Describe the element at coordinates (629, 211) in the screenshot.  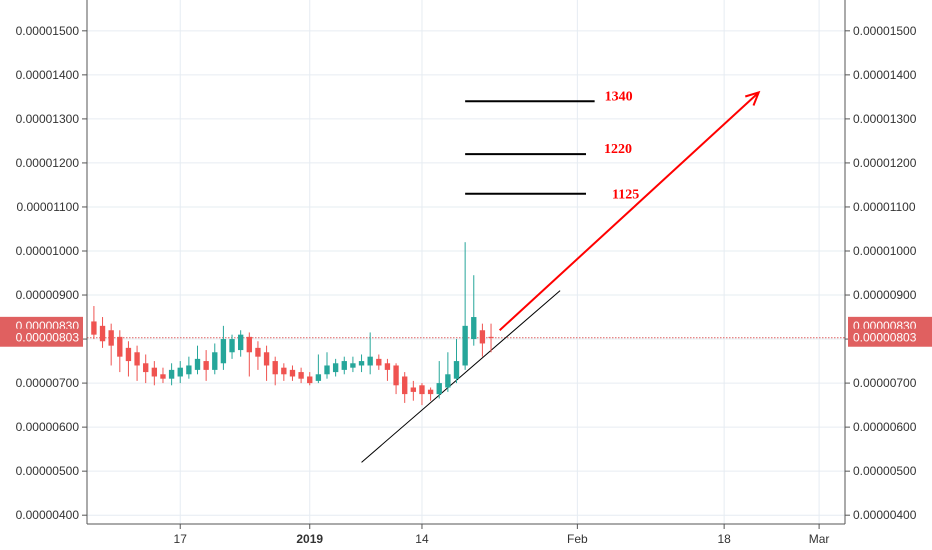
I see `arrow-shaft` at that location.